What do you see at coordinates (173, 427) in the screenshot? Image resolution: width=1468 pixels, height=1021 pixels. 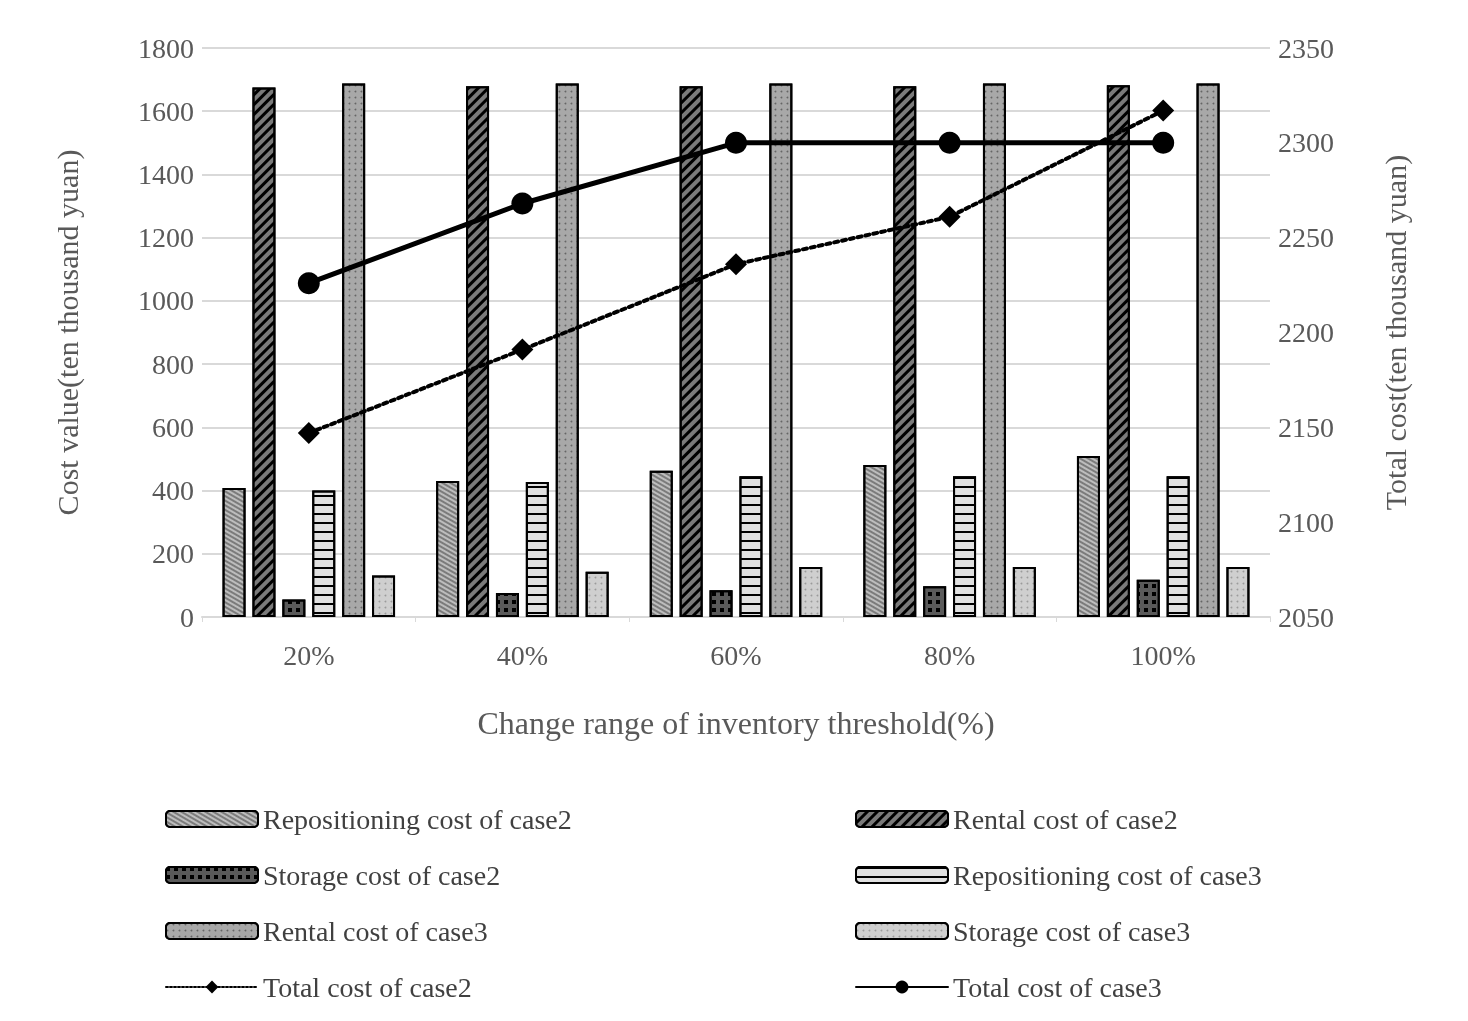 I see `y-tick-label: 600` at bounding box center [173, 427].